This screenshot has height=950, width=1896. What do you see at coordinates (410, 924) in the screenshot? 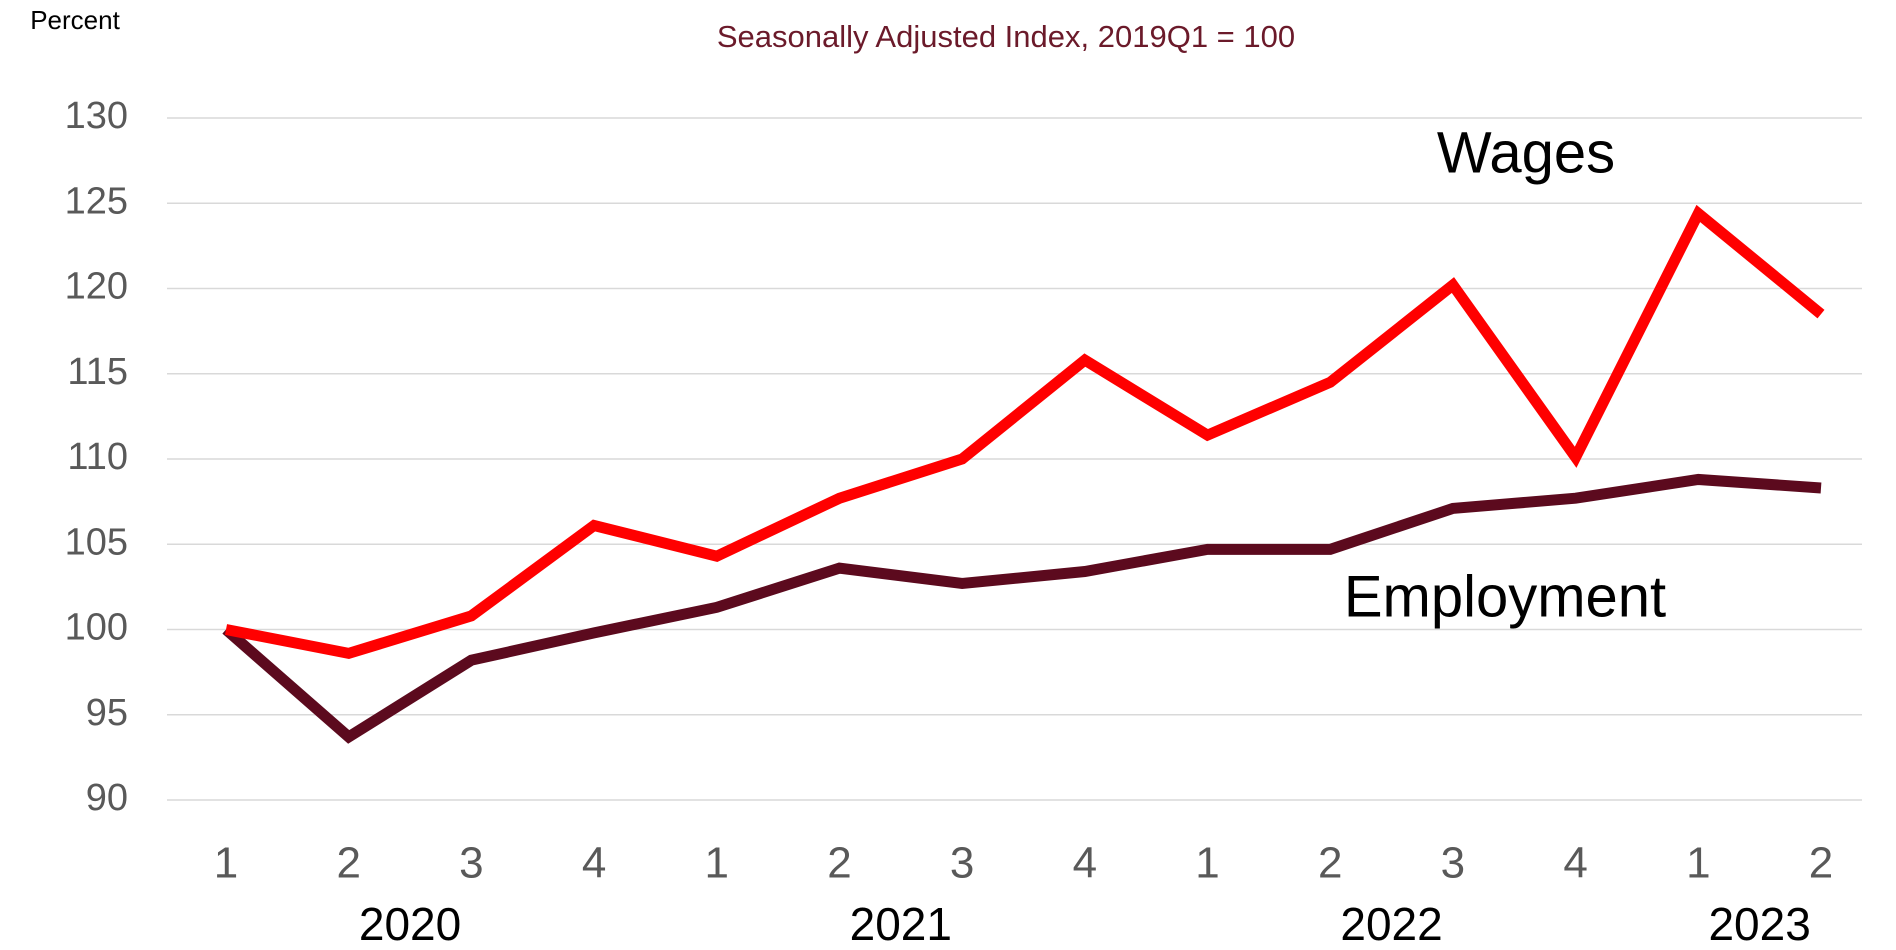
I see `x-group-label: 2020` at bounding box center [410, 924].